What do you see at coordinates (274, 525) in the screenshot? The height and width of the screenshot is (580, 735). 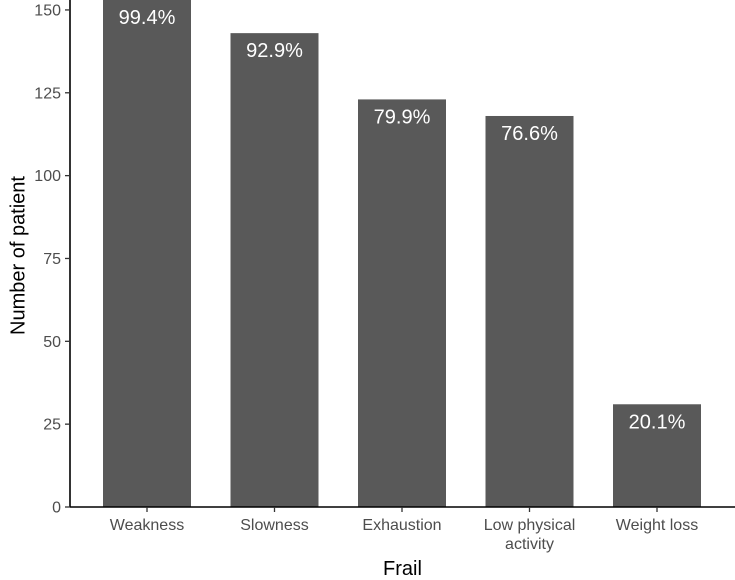 I see `x-tick-label: Slowness` at bounding box center [274, 525].